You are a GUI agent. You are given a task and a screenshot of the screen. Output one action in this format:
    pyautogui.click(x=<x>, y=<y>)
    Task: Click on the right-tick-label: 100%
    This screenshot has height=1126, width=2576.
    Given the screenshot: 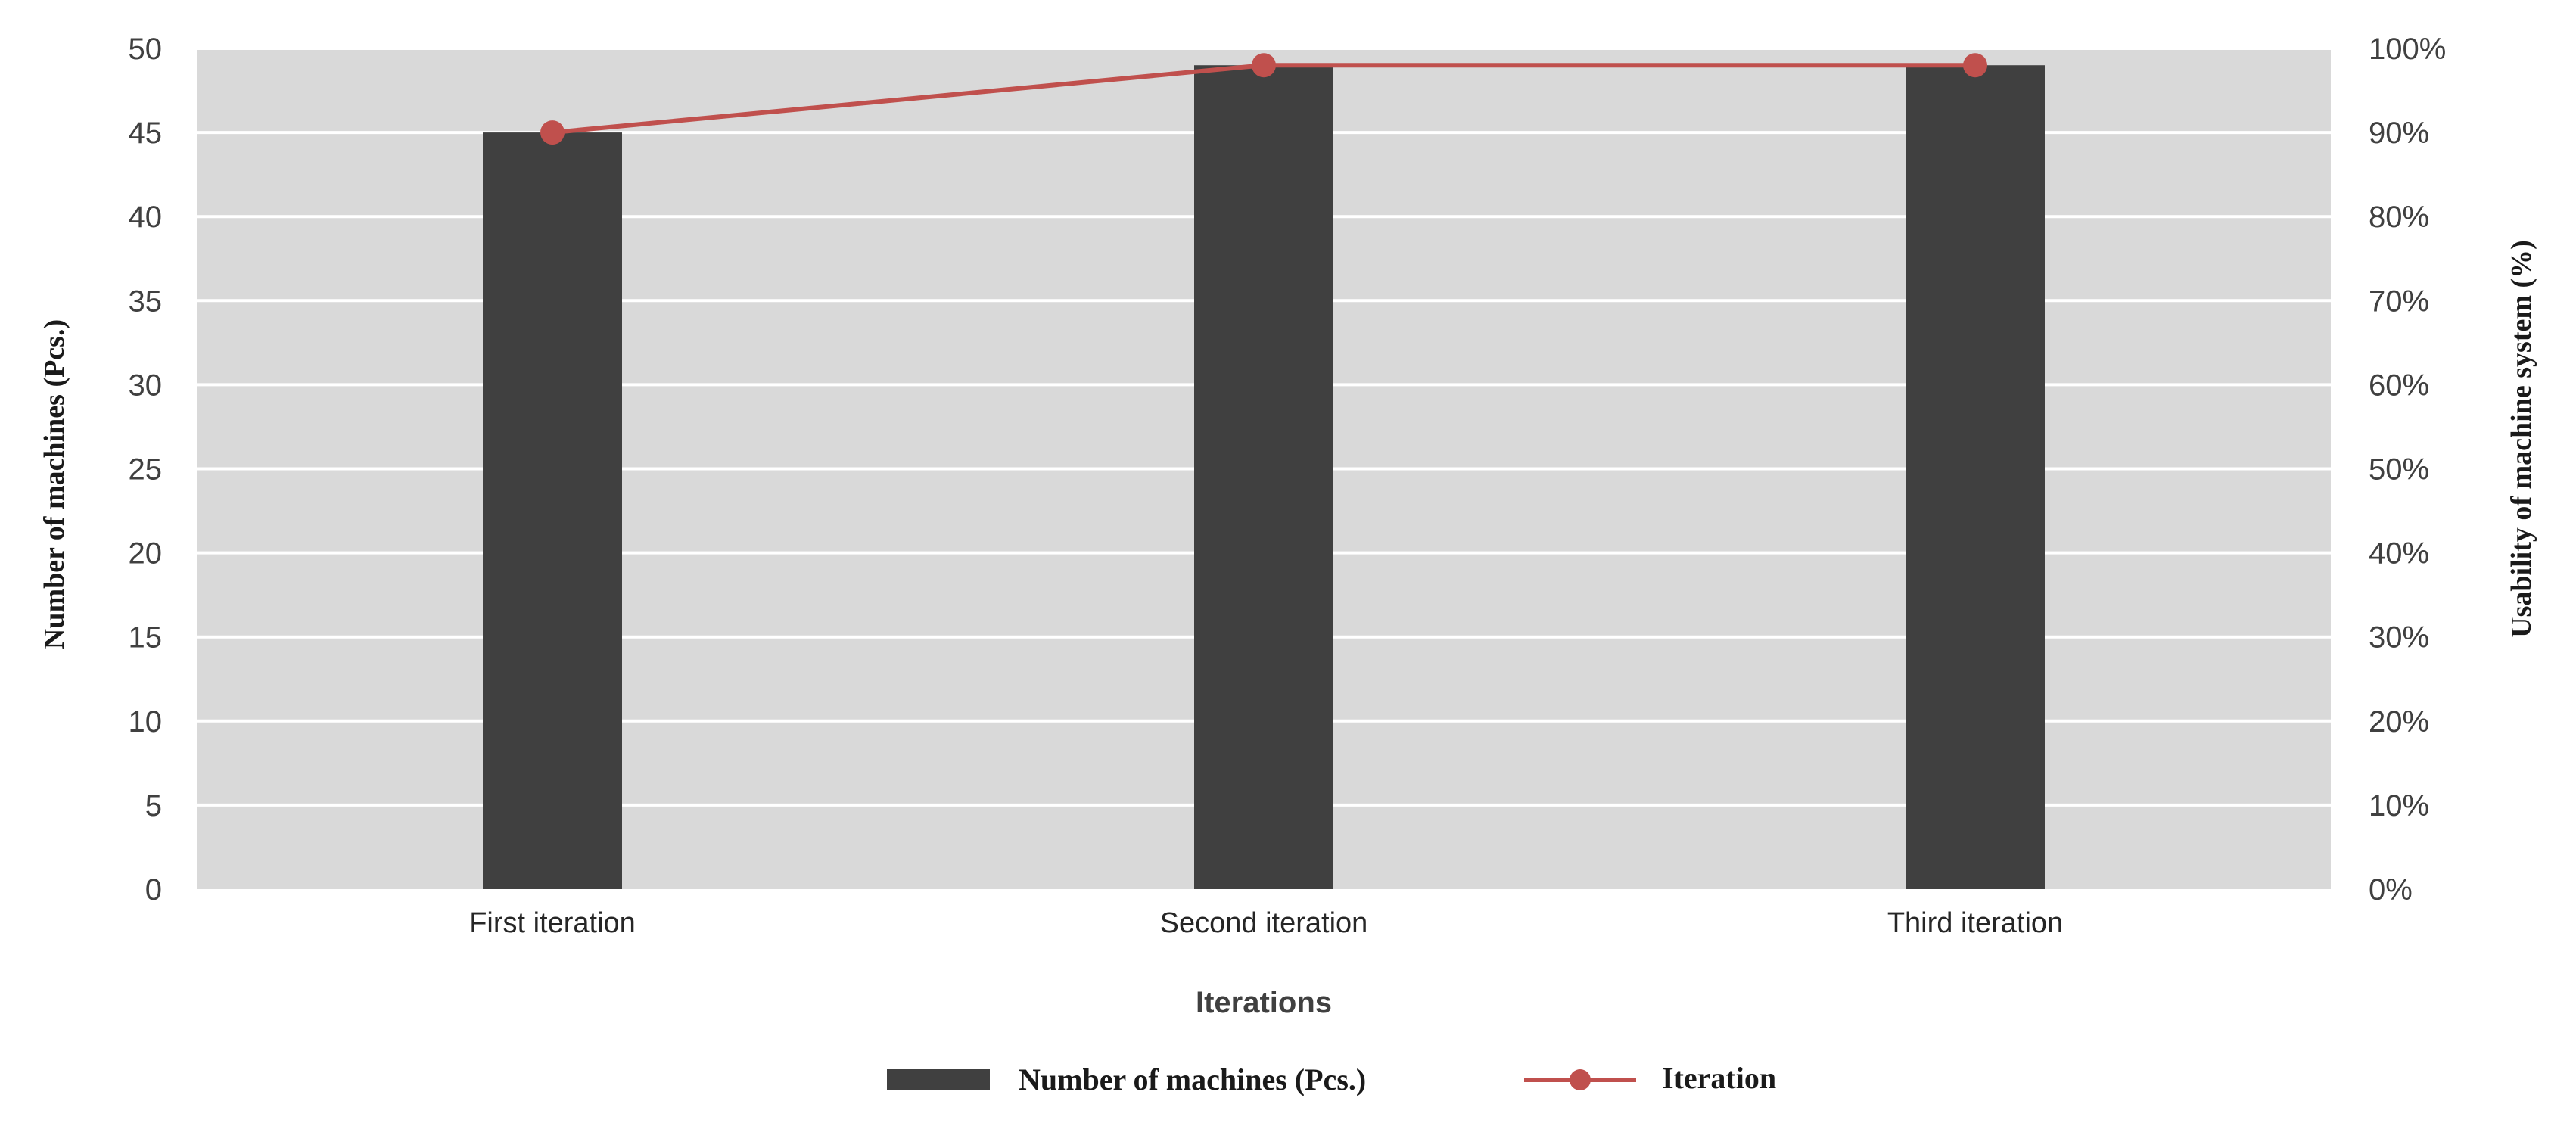 What is the action you would take?
    pyautogui.click(x=2407, y=49)
    